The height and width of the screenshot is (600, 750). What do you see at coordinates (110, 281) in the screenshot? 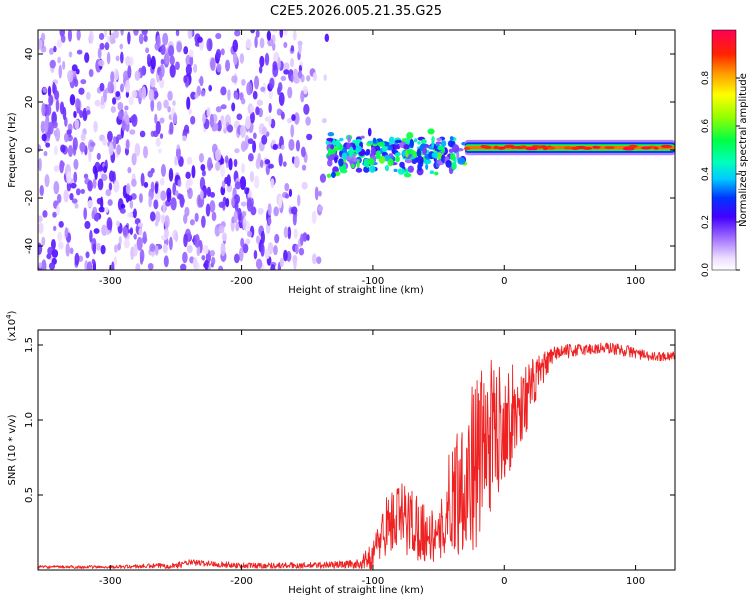
I see `spectrogram-x-tick-label: -300` at bounding box center [110, 281].